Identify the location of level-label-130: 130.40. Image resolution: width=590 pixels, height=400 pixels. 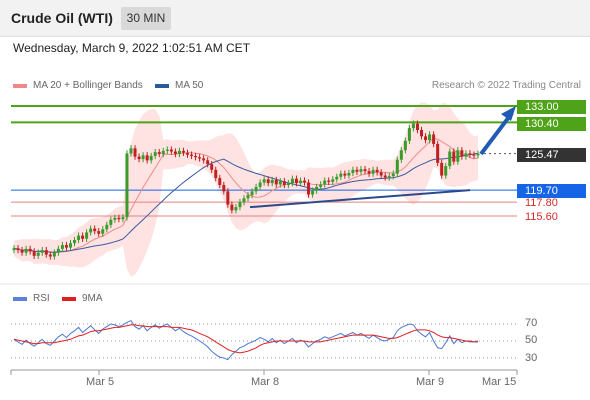
(551, 124).